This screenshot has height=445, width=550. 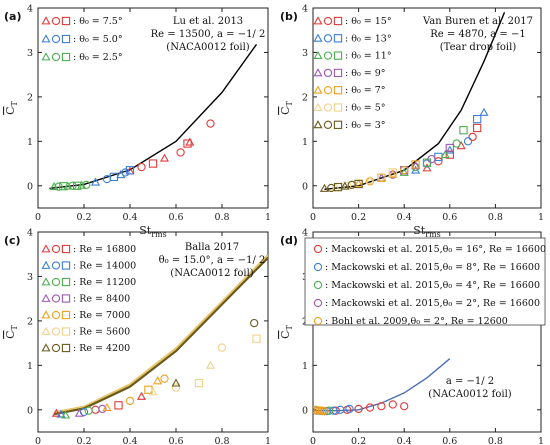 I want to click on legend-label: : Re = 7000, so click(x=101, y=315).